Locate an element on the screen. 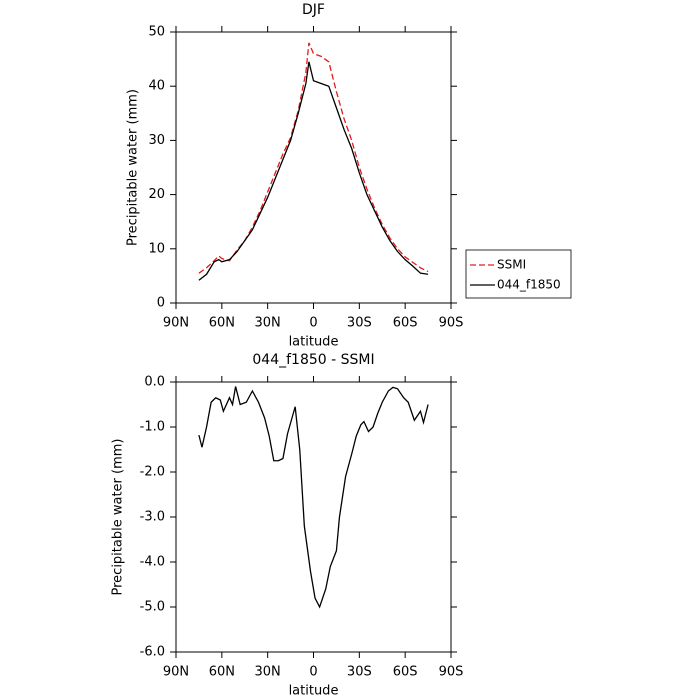 The height and width of the screenshot is (700, 700). legend-label: SSMI is located at coordinates (511, 265).